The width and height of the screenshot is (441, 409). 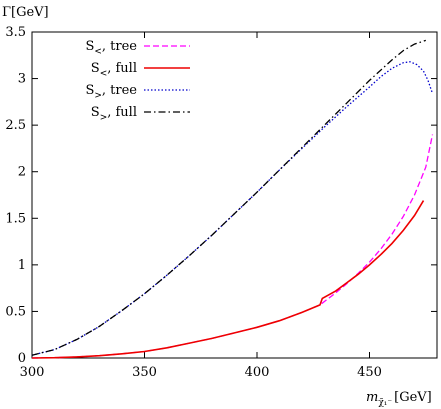 I want to click on legend-label-2: S>, tree, so click(x=111, y=92).